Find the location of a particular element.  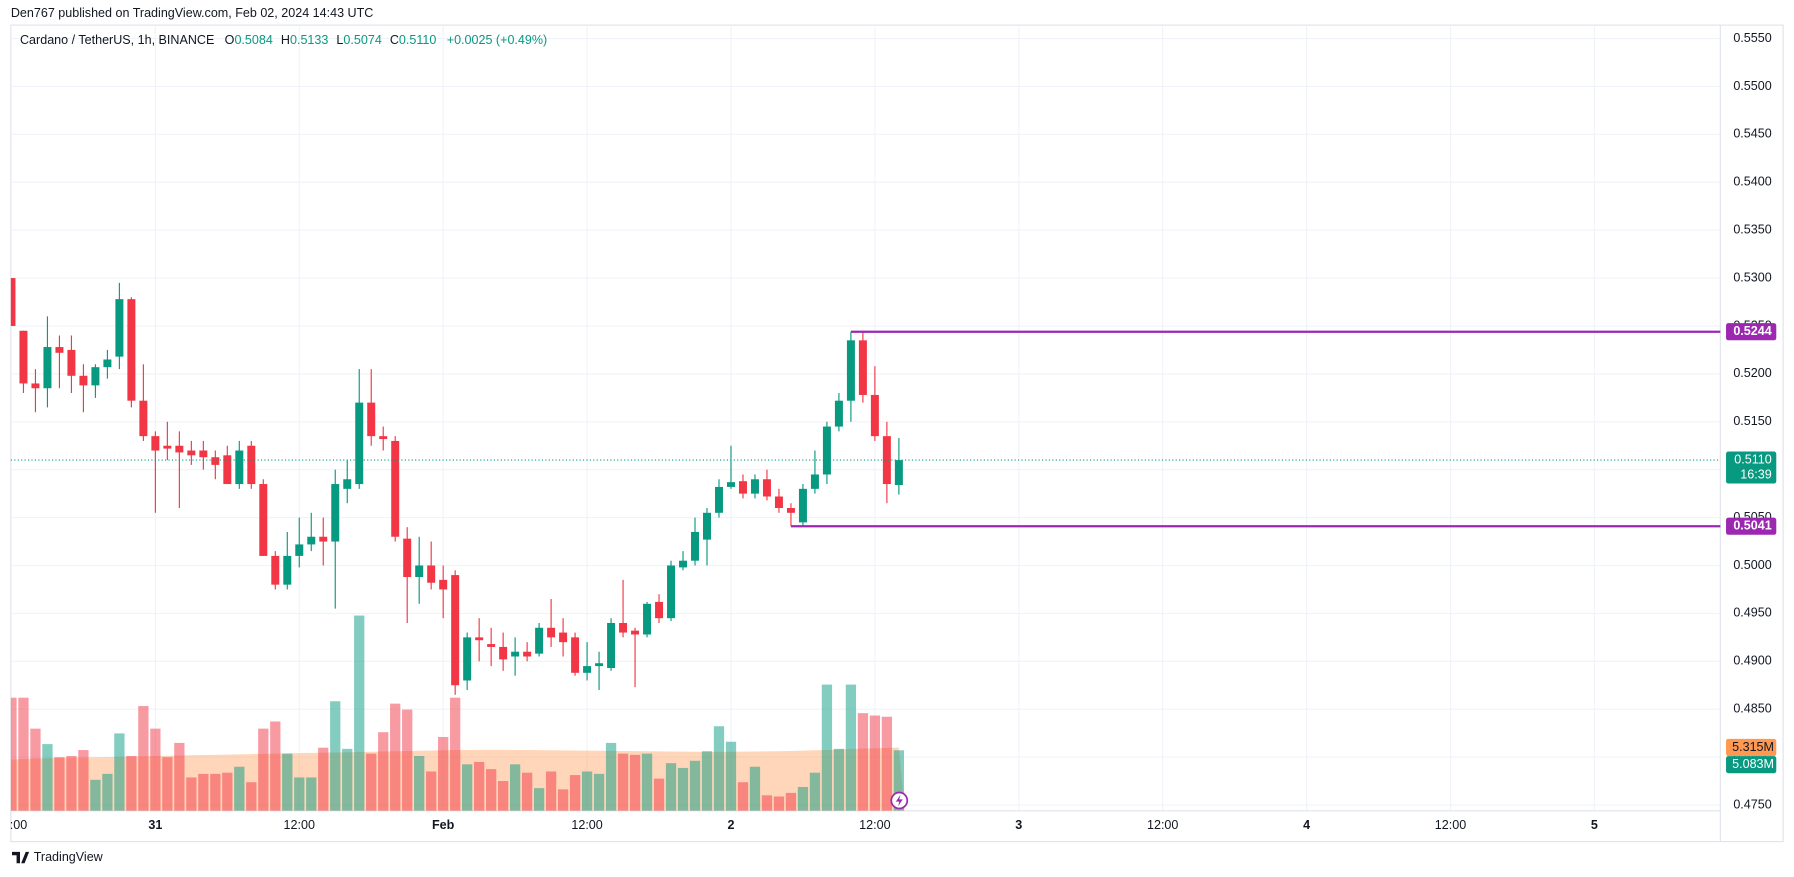

legend-high: 0.5133 is located at coordinates (309, 40).